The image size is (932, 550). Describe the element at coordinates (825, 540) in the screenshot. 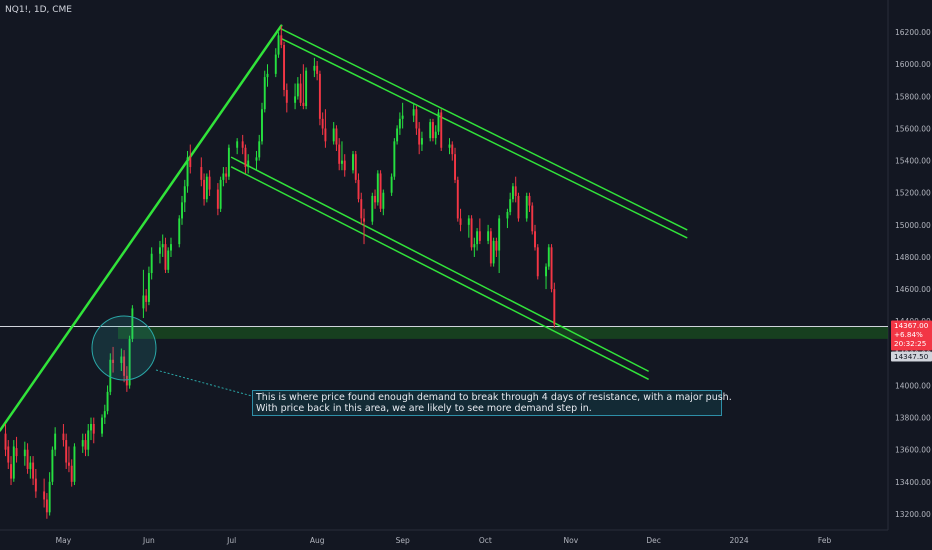

I see `time-tick-label: Feb` at that location.